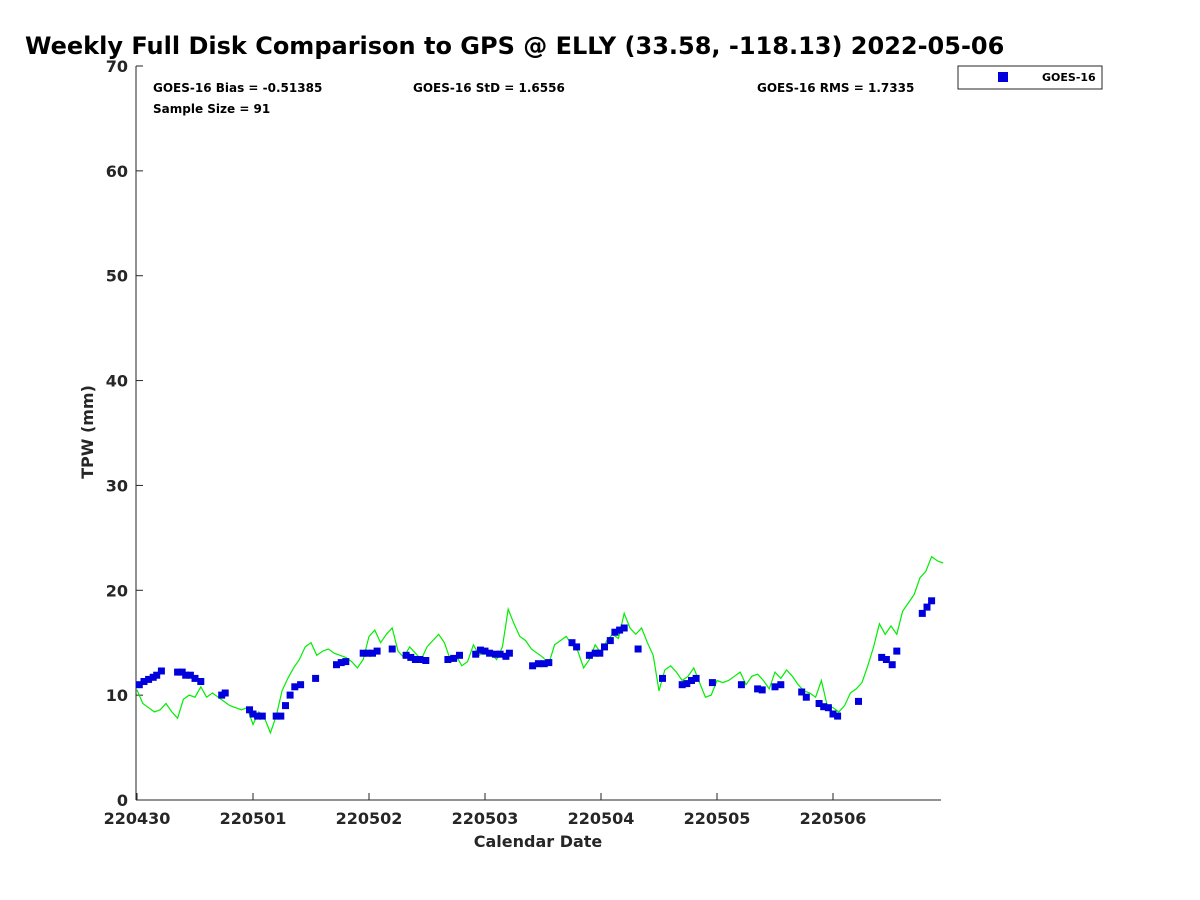 This screenshot has width=1200, height=900. What do you see at coordinates (369, 818) in the screenshot?
I see `x-tick-label: 220502` at bounding box center [369, 818].